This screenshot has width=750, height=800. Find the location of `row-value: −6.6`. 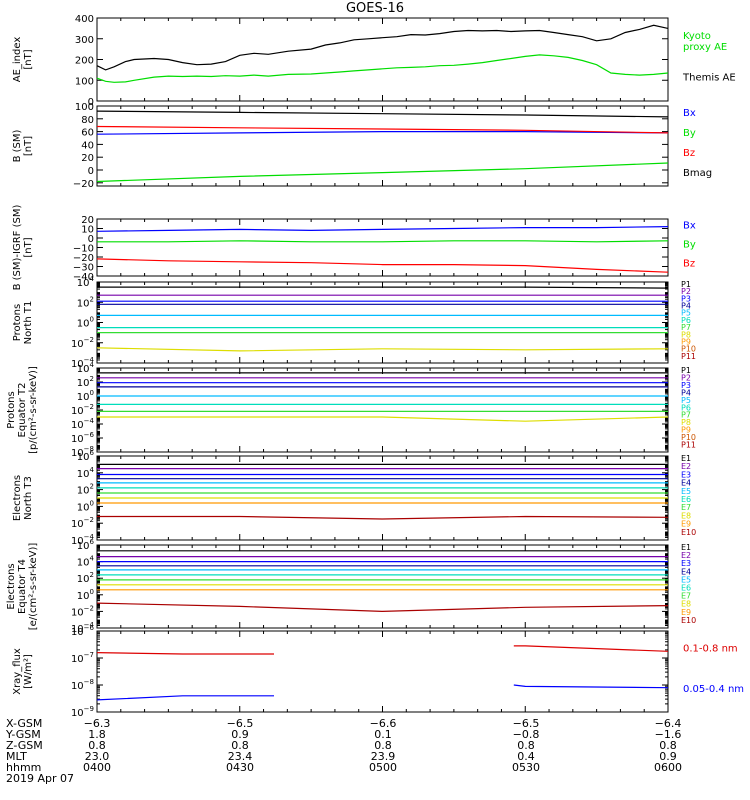

row-value: −6.6 is located at coordinates (383, 723).